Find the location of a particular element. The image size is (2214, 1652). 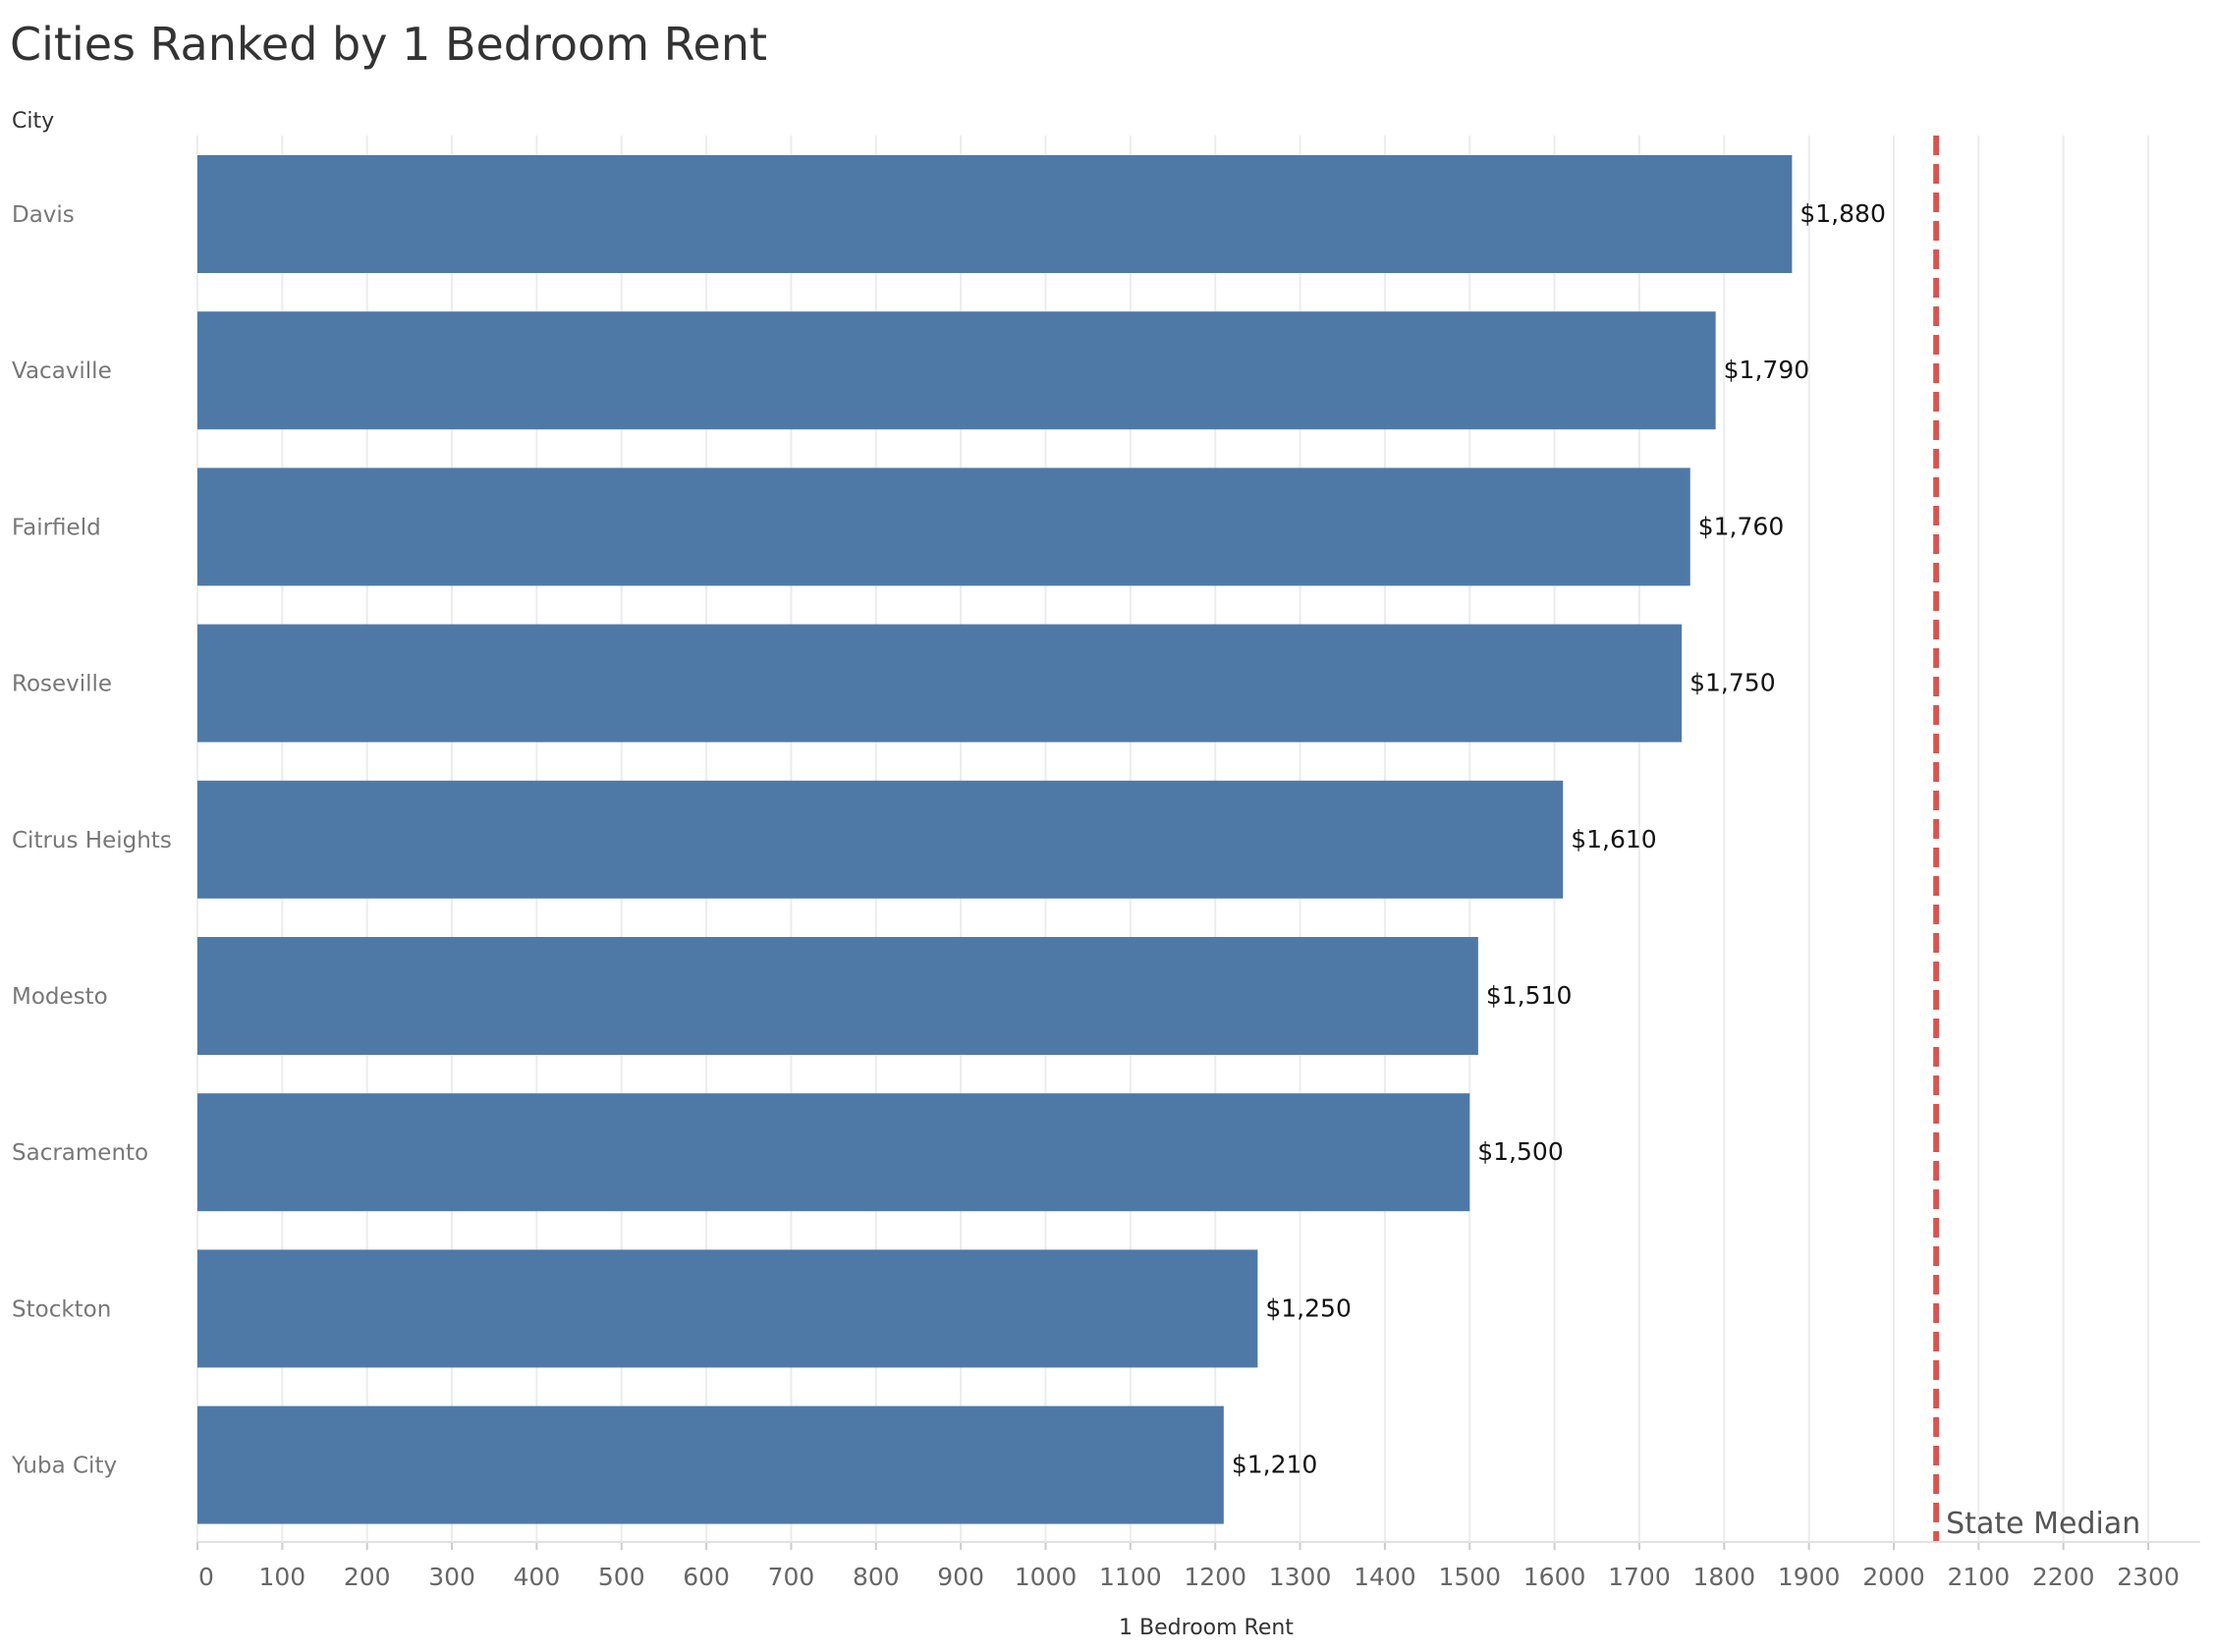

category-label: Stockton is located at coordinates (61, 1309).